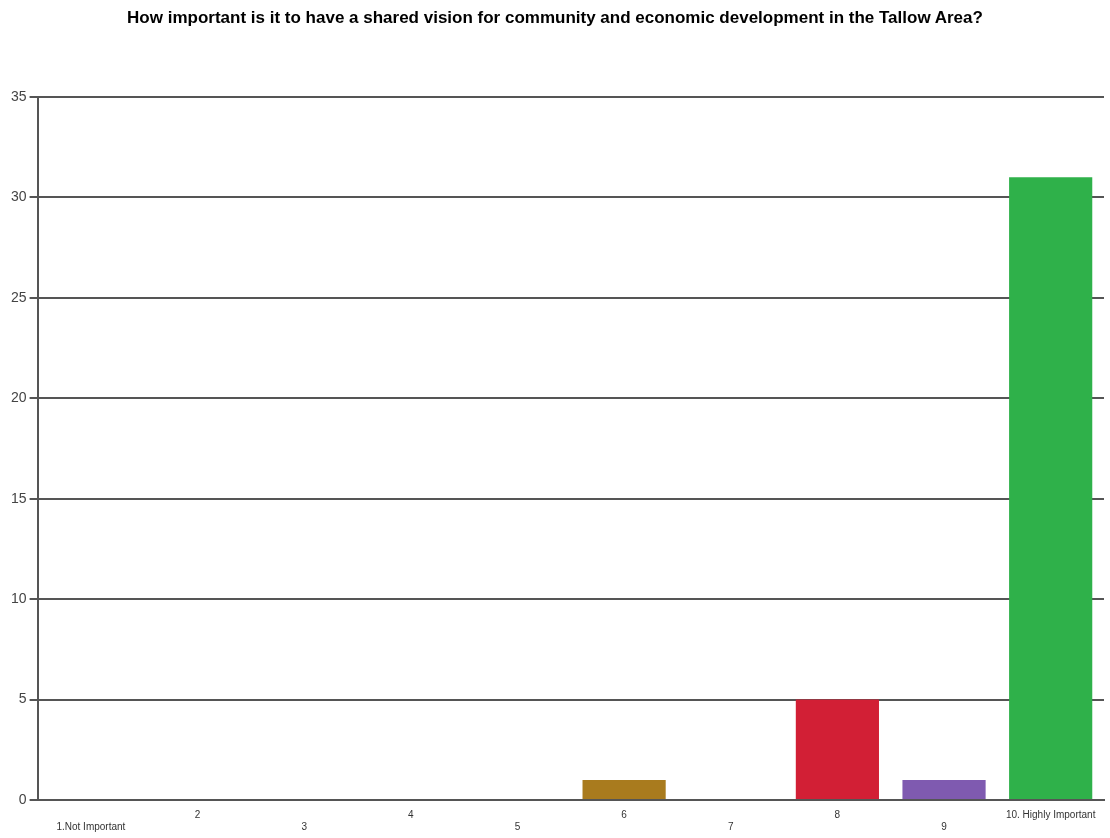  Describe the element at coordinates (304, 826) in the screenshot. I see `x-tick-label: 3` at that location.